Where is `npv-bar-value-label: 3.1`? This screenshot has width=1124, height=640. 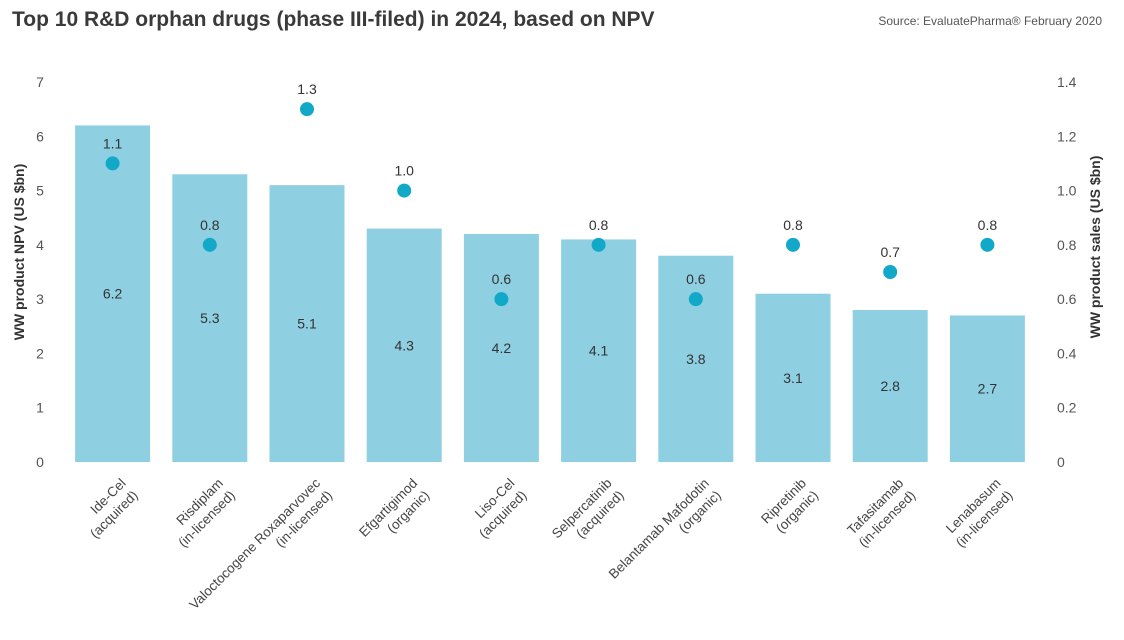
npv-bar-value-label: 3.1 is located at coordinates (793, 378).